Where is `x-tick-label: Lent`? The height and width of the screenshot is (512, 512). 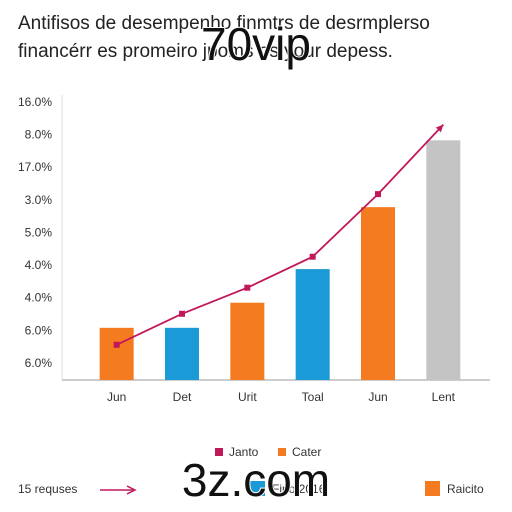
x-tick-label: Lent is located at coordinates (444, 397).